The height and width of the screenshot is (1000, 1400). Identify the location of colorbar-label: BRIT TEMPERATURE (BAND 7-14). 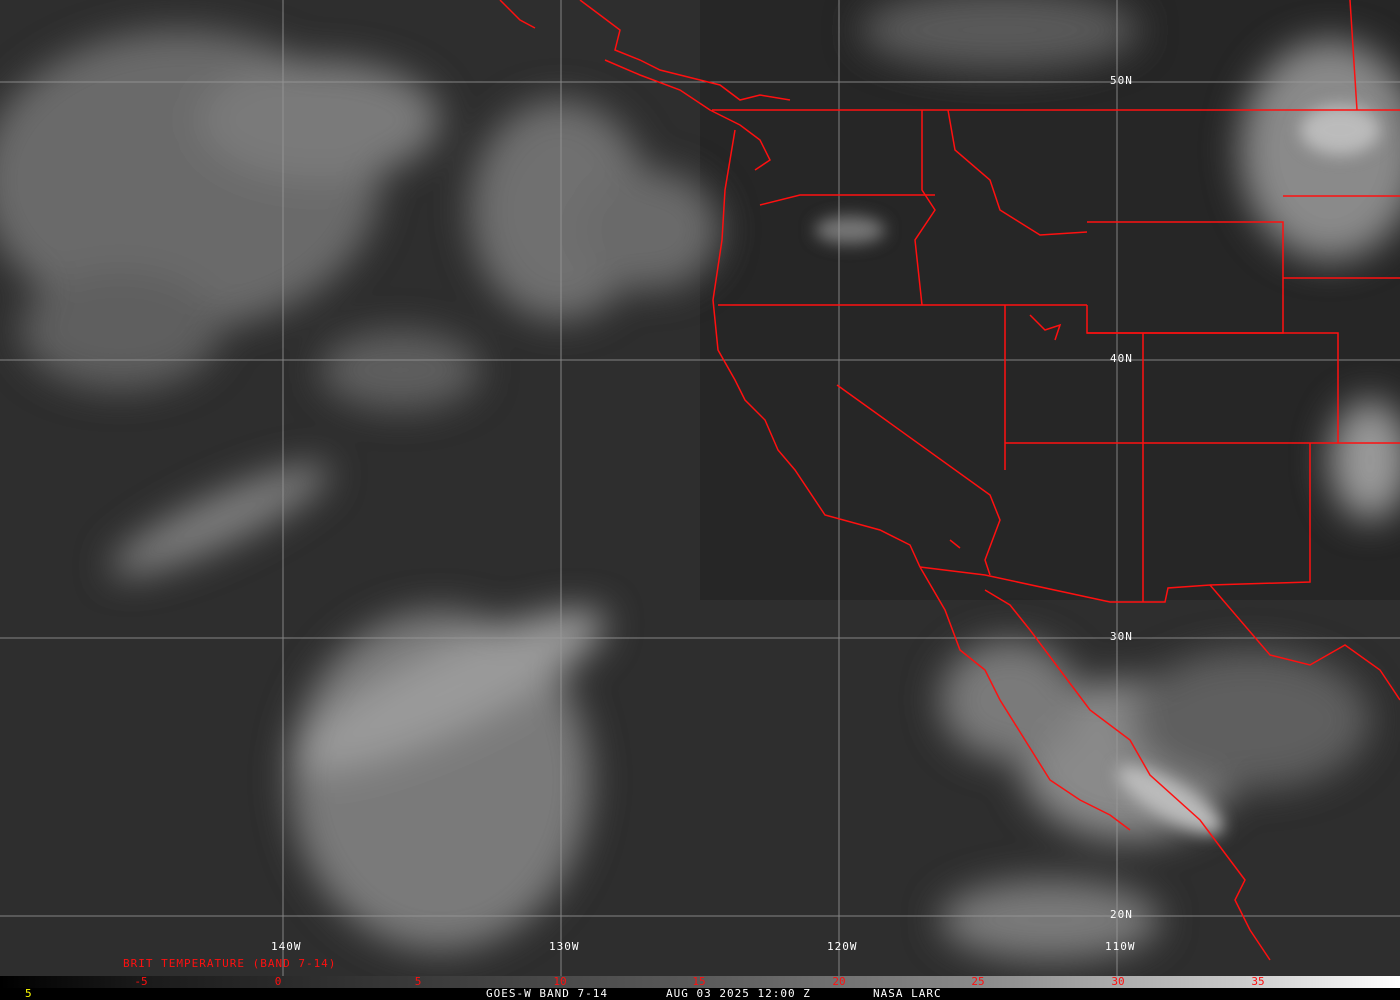
(230, 963).